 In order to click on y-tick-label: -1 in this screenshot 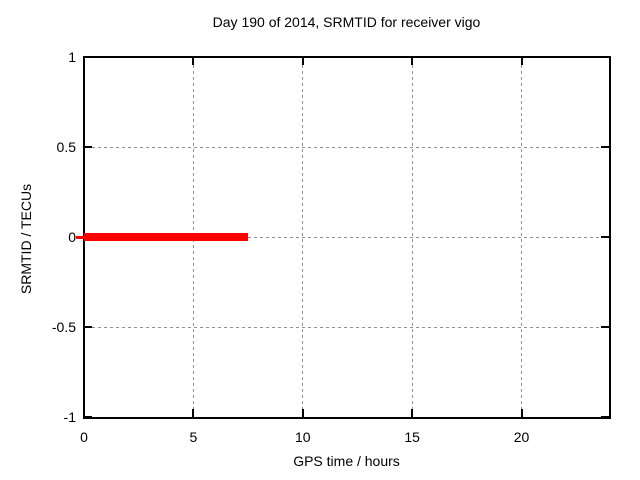, I will do `click(69, 417)`.